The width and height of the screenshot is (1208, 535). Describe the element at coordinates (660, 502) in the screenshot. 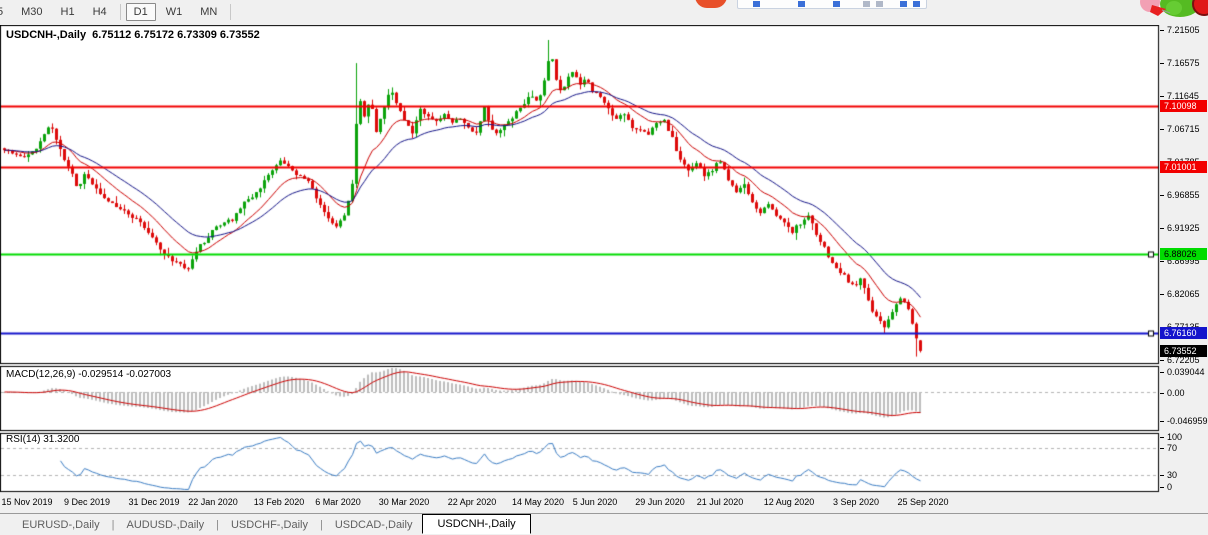

I see `date-label: 29 Jun 2020` at that location.